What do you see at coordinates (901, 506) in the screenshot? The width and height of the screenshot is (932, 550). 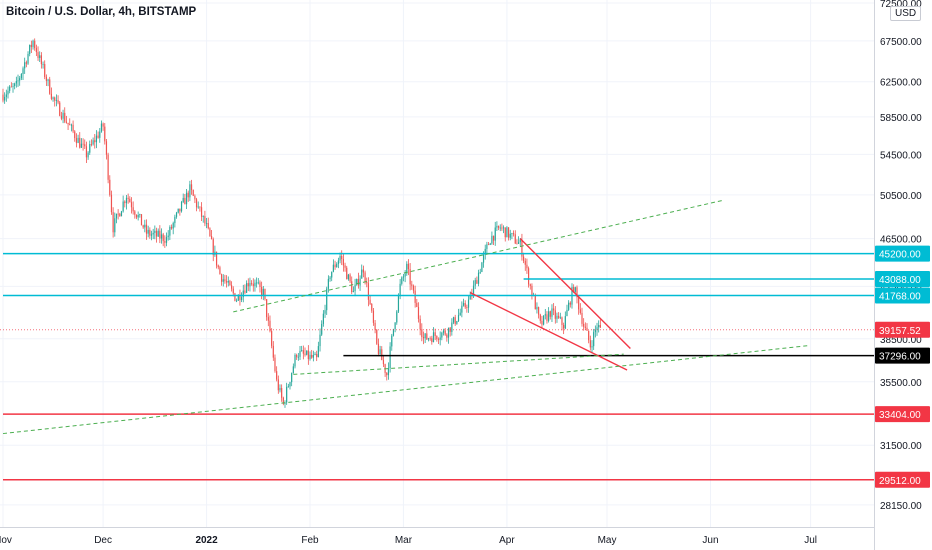 I see `y-tick-label: 28150.00` at bounding box center [901, 506].